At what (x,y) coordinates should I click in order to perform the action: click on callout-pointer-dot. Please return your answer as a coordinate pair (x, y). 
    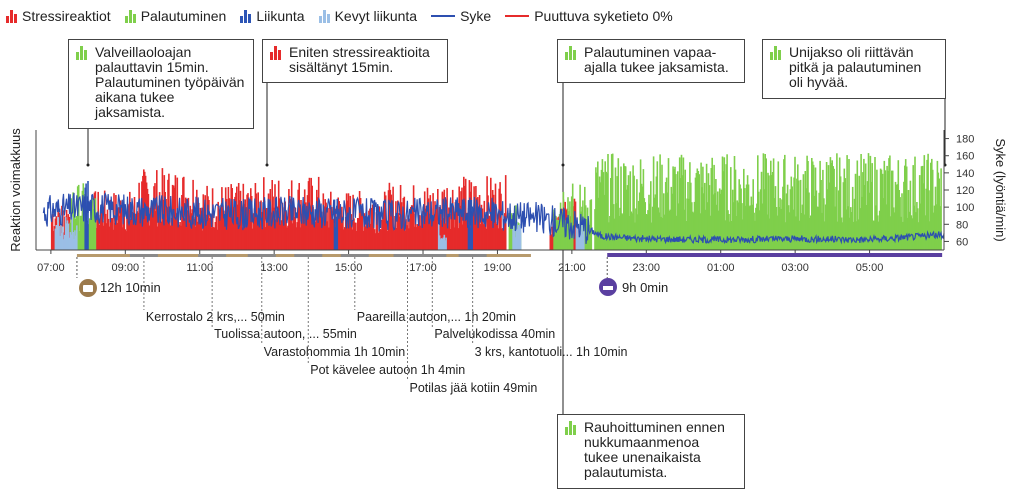
    Looking at the image, I should click on (88, 165).